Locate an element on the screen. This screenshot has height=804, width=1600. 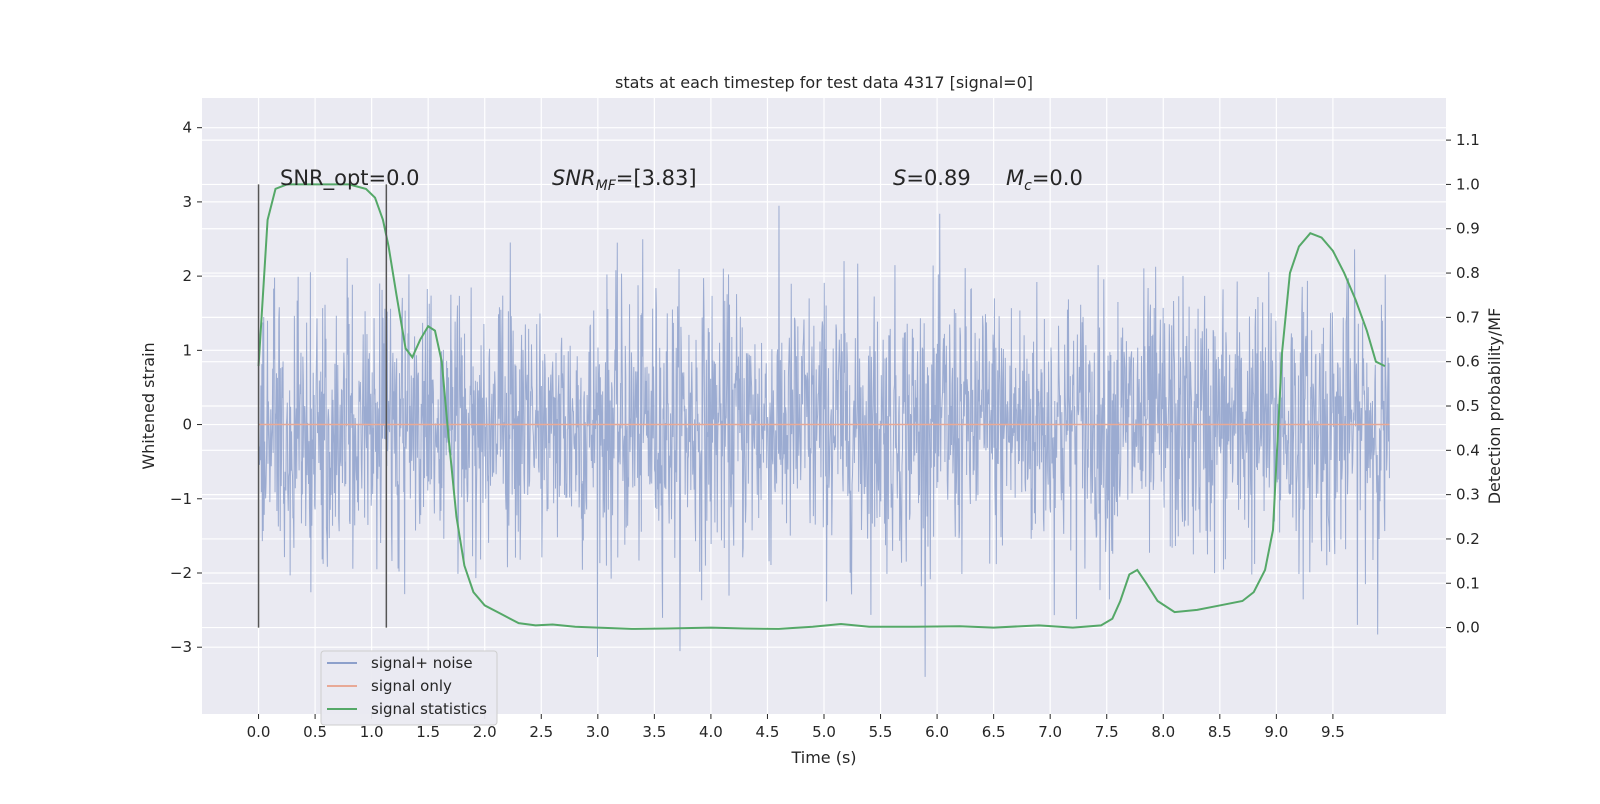
y2-tick-label: 0.7 is located at coordinates (1468, 317).